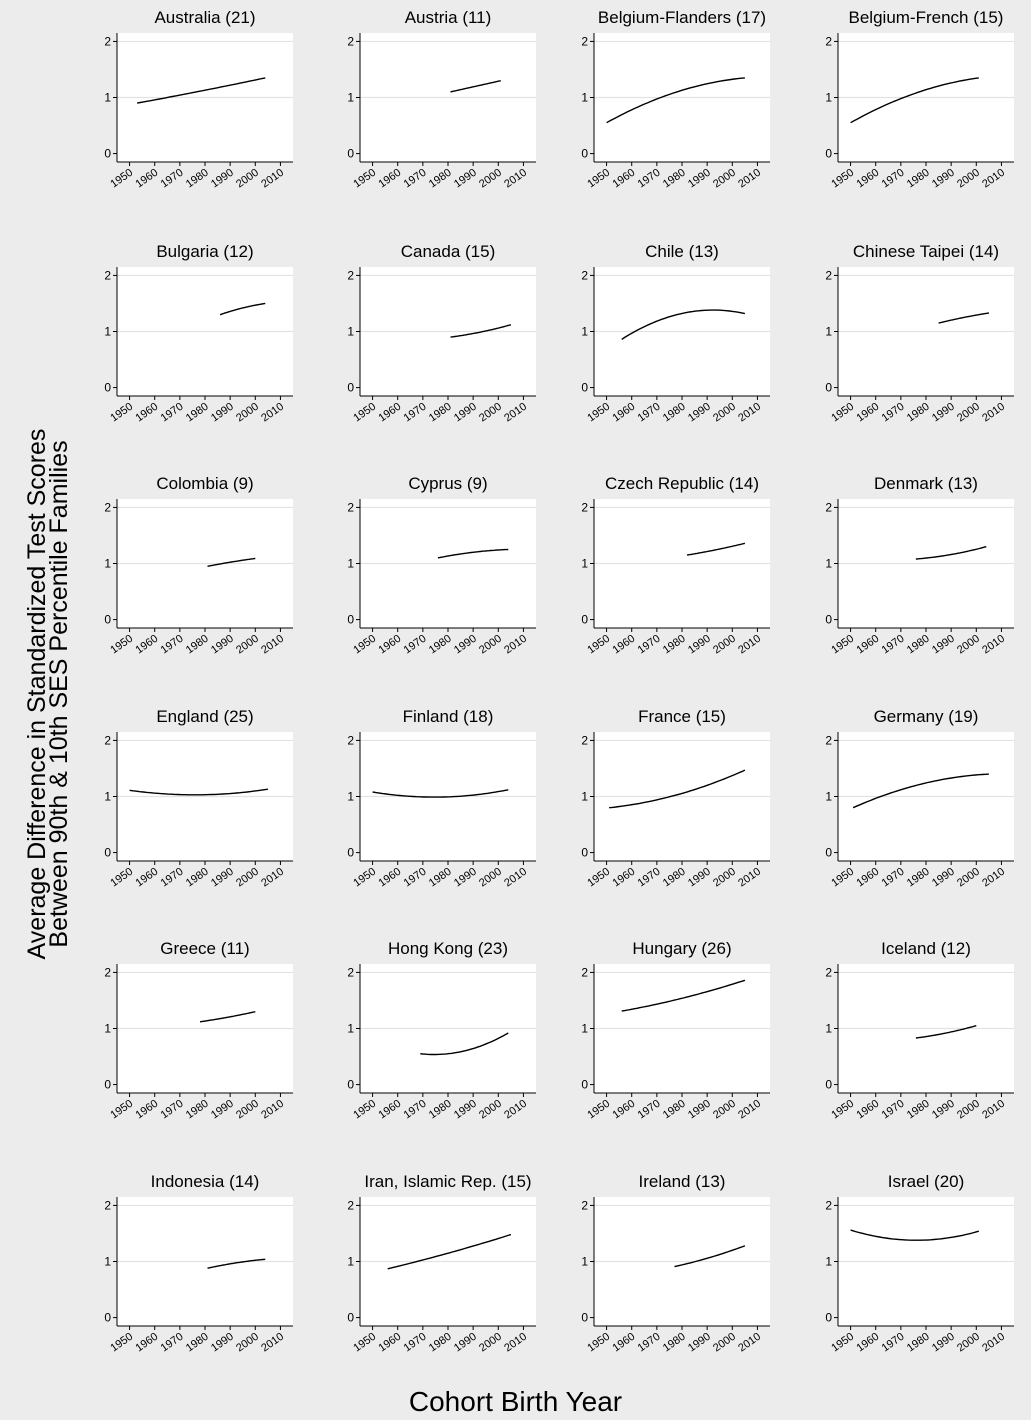  What do you see at coordinates (447, 1181) in the screenshot?
I see `panel-title: Iran, Islamic Rep. (15)` at bounding box center [447, 1181].